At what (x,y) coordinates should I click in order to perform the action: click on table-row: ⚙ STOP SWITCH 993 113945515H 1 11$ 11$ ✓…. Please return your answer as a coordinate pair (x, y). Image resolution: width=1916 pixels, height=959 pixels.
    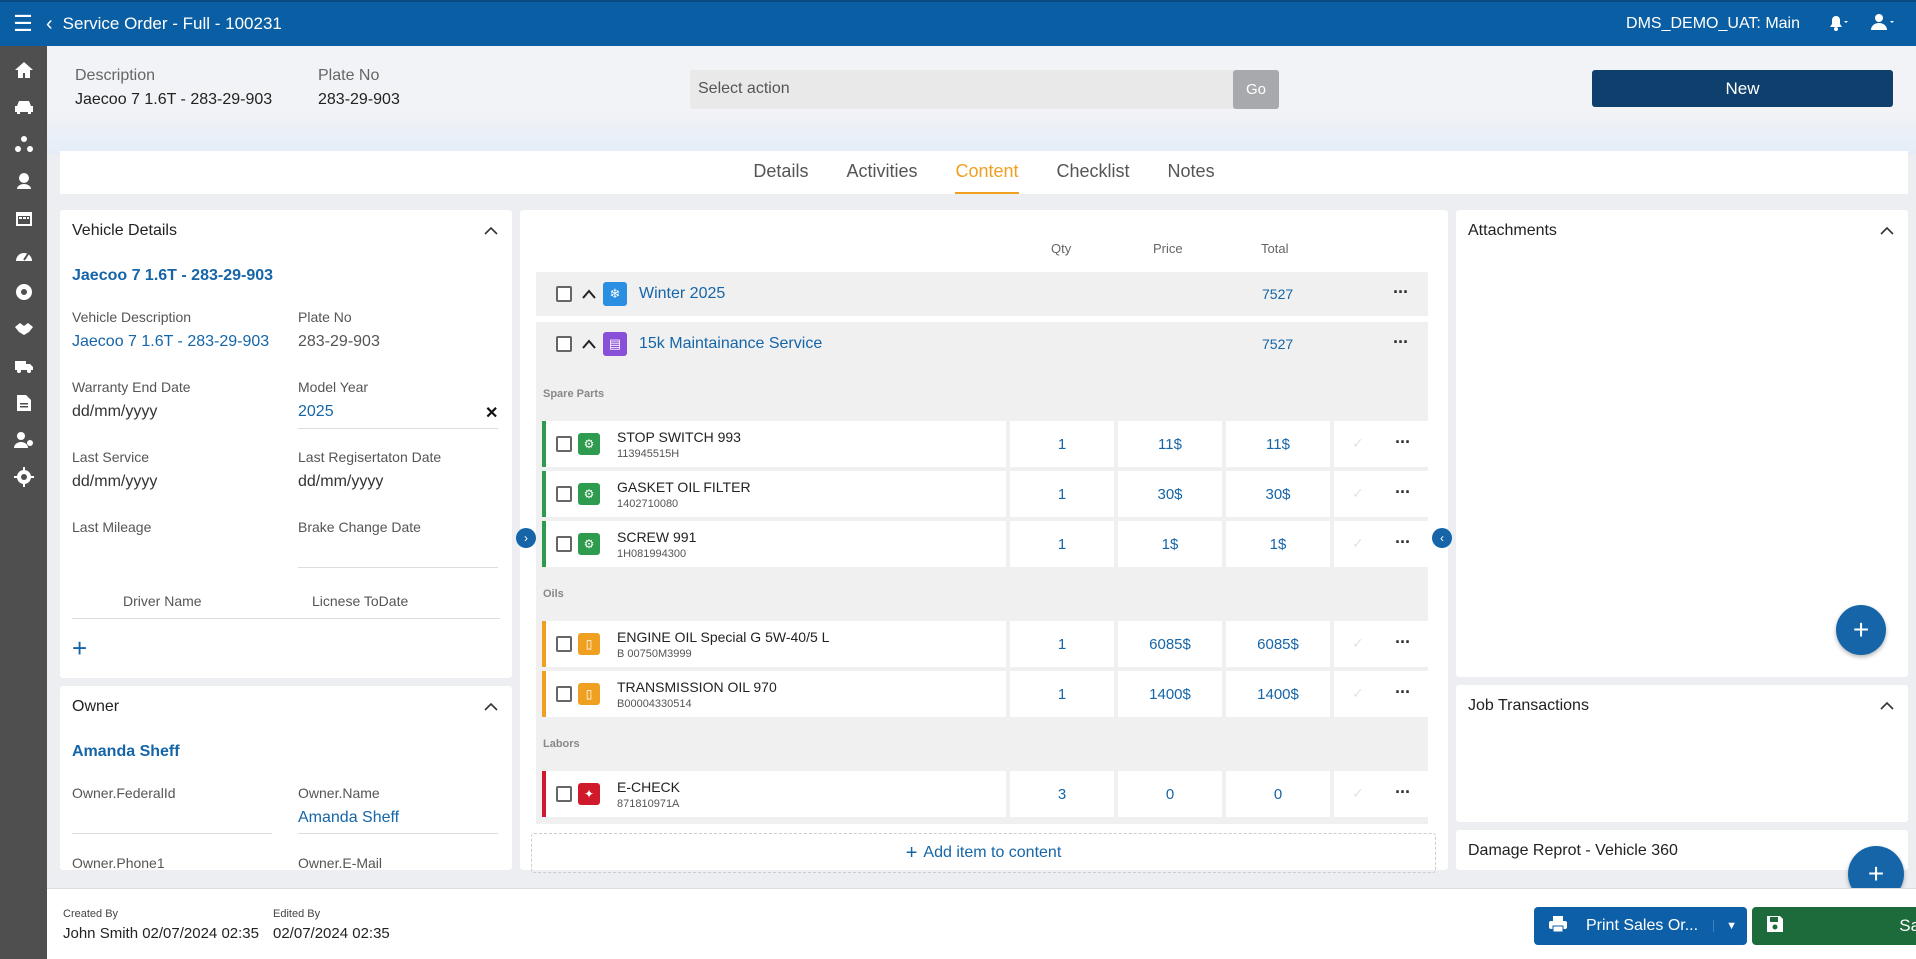
    Looking at the image, I should click on (985, 444).